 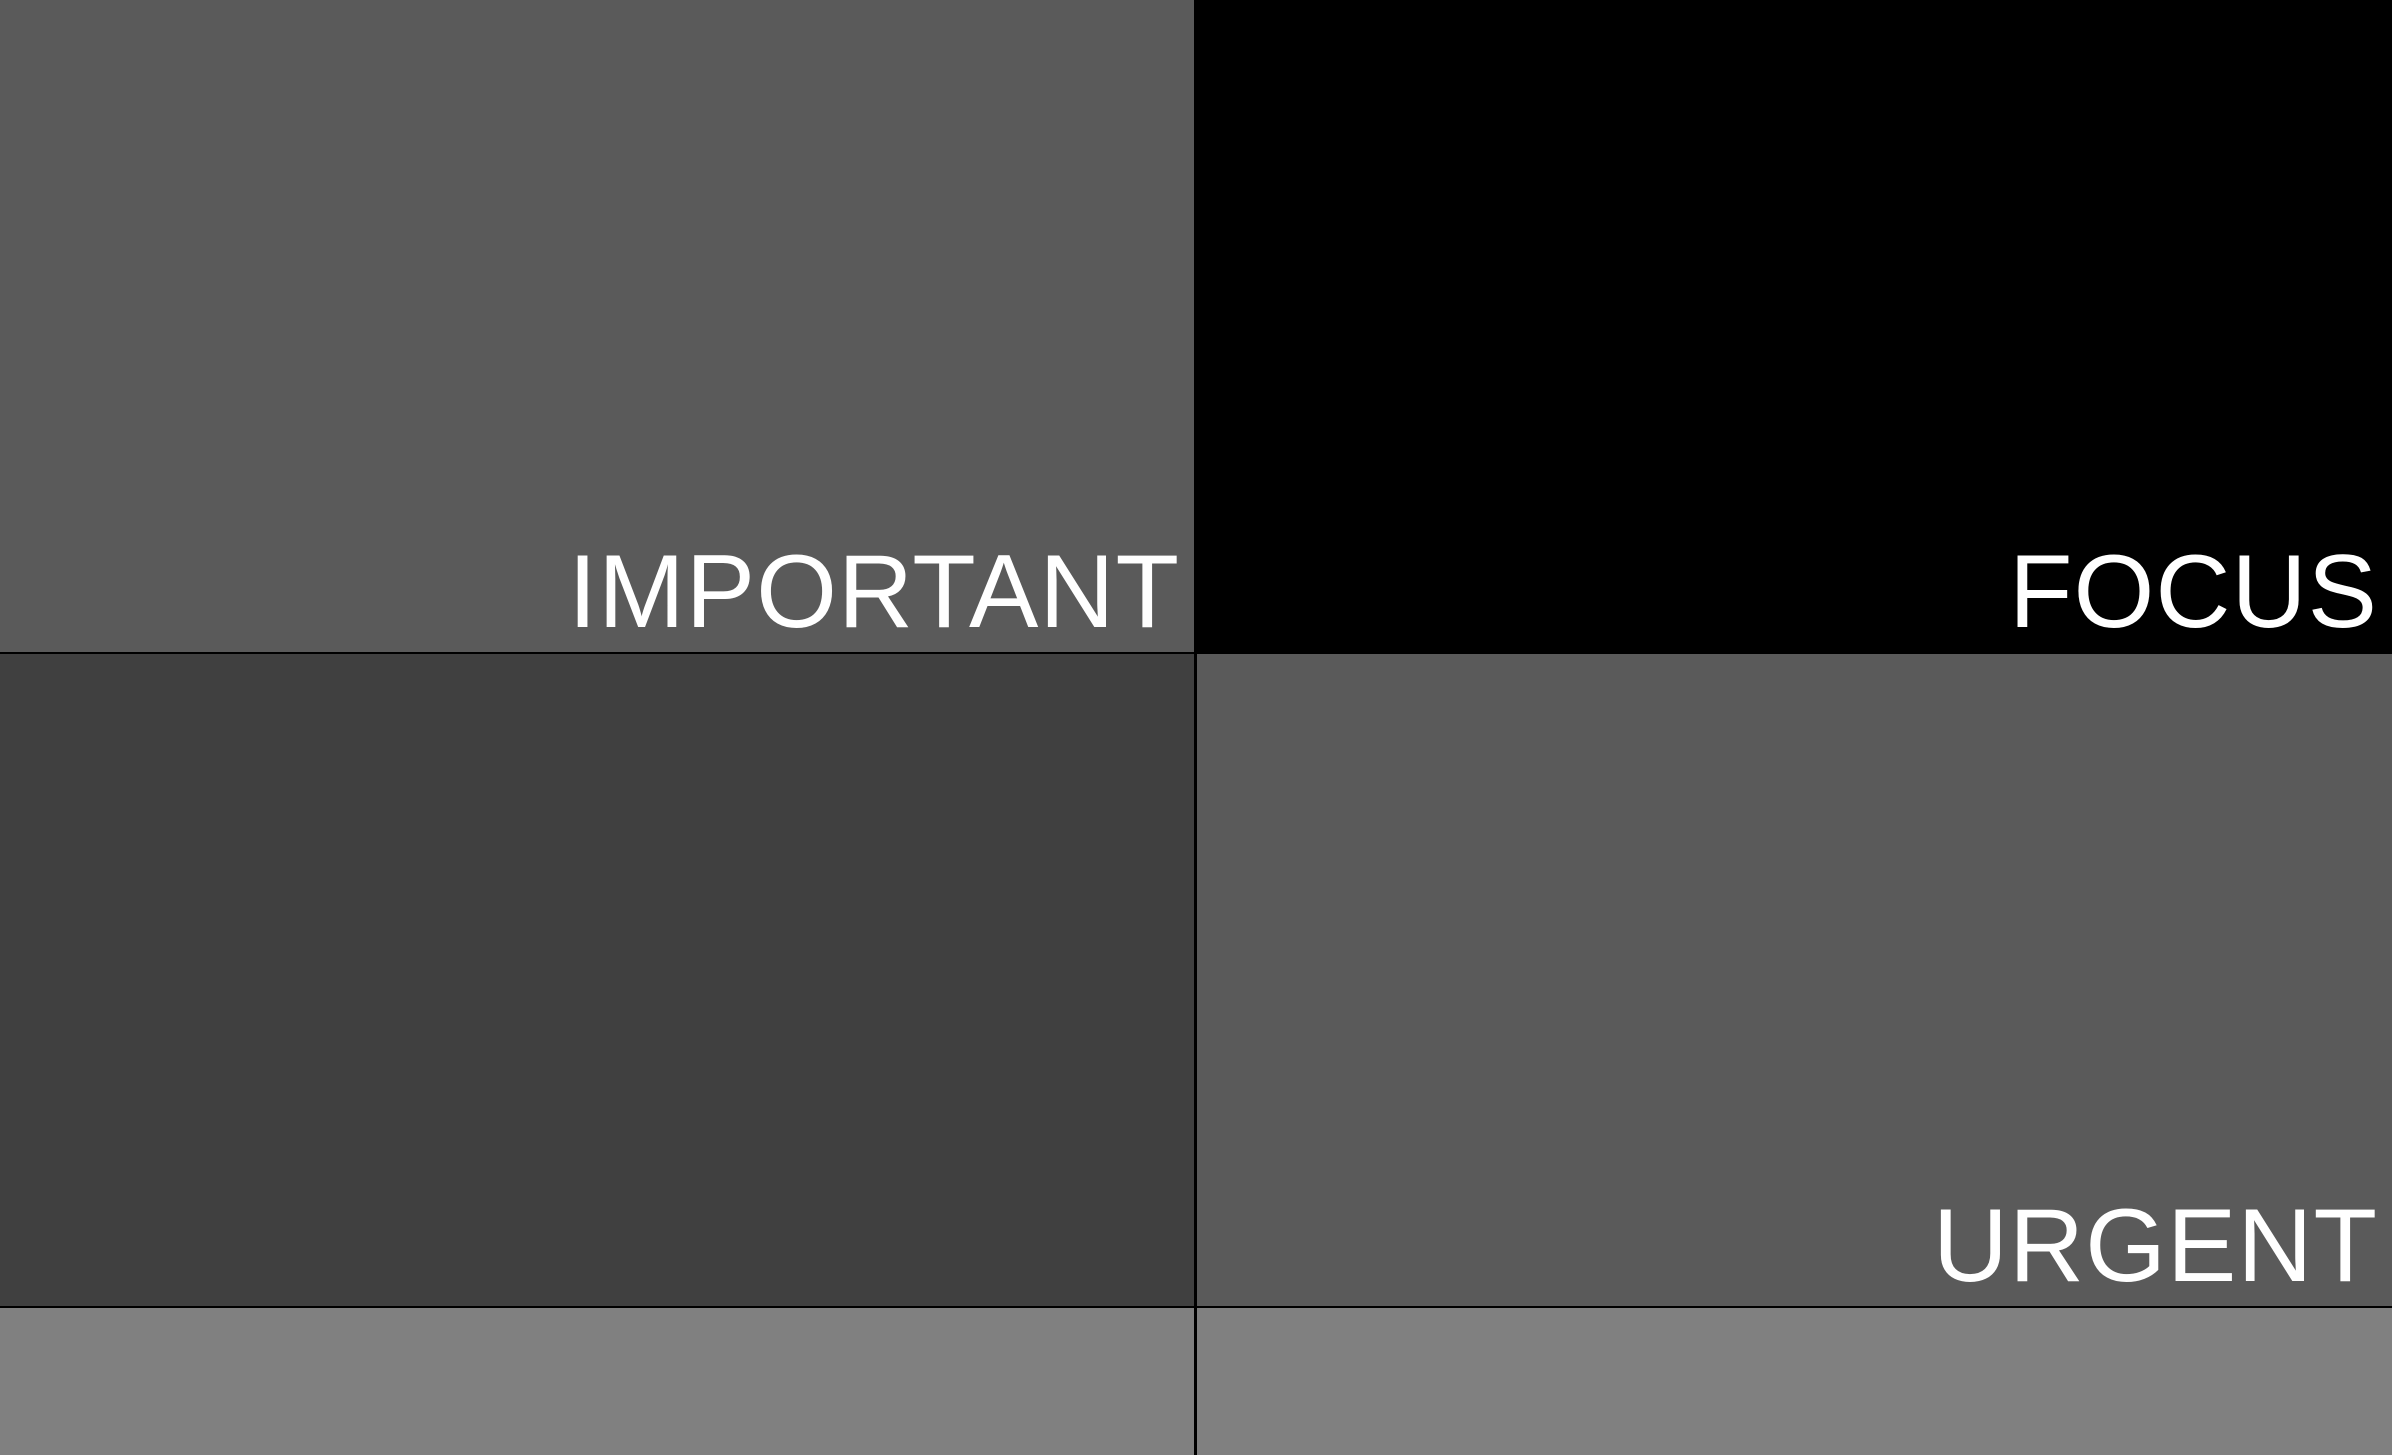 What do you see at coordinates (1794, 1381) in the screenshot?
I see `quadrant-bottom-right` at bounding box center [1794, 1381].